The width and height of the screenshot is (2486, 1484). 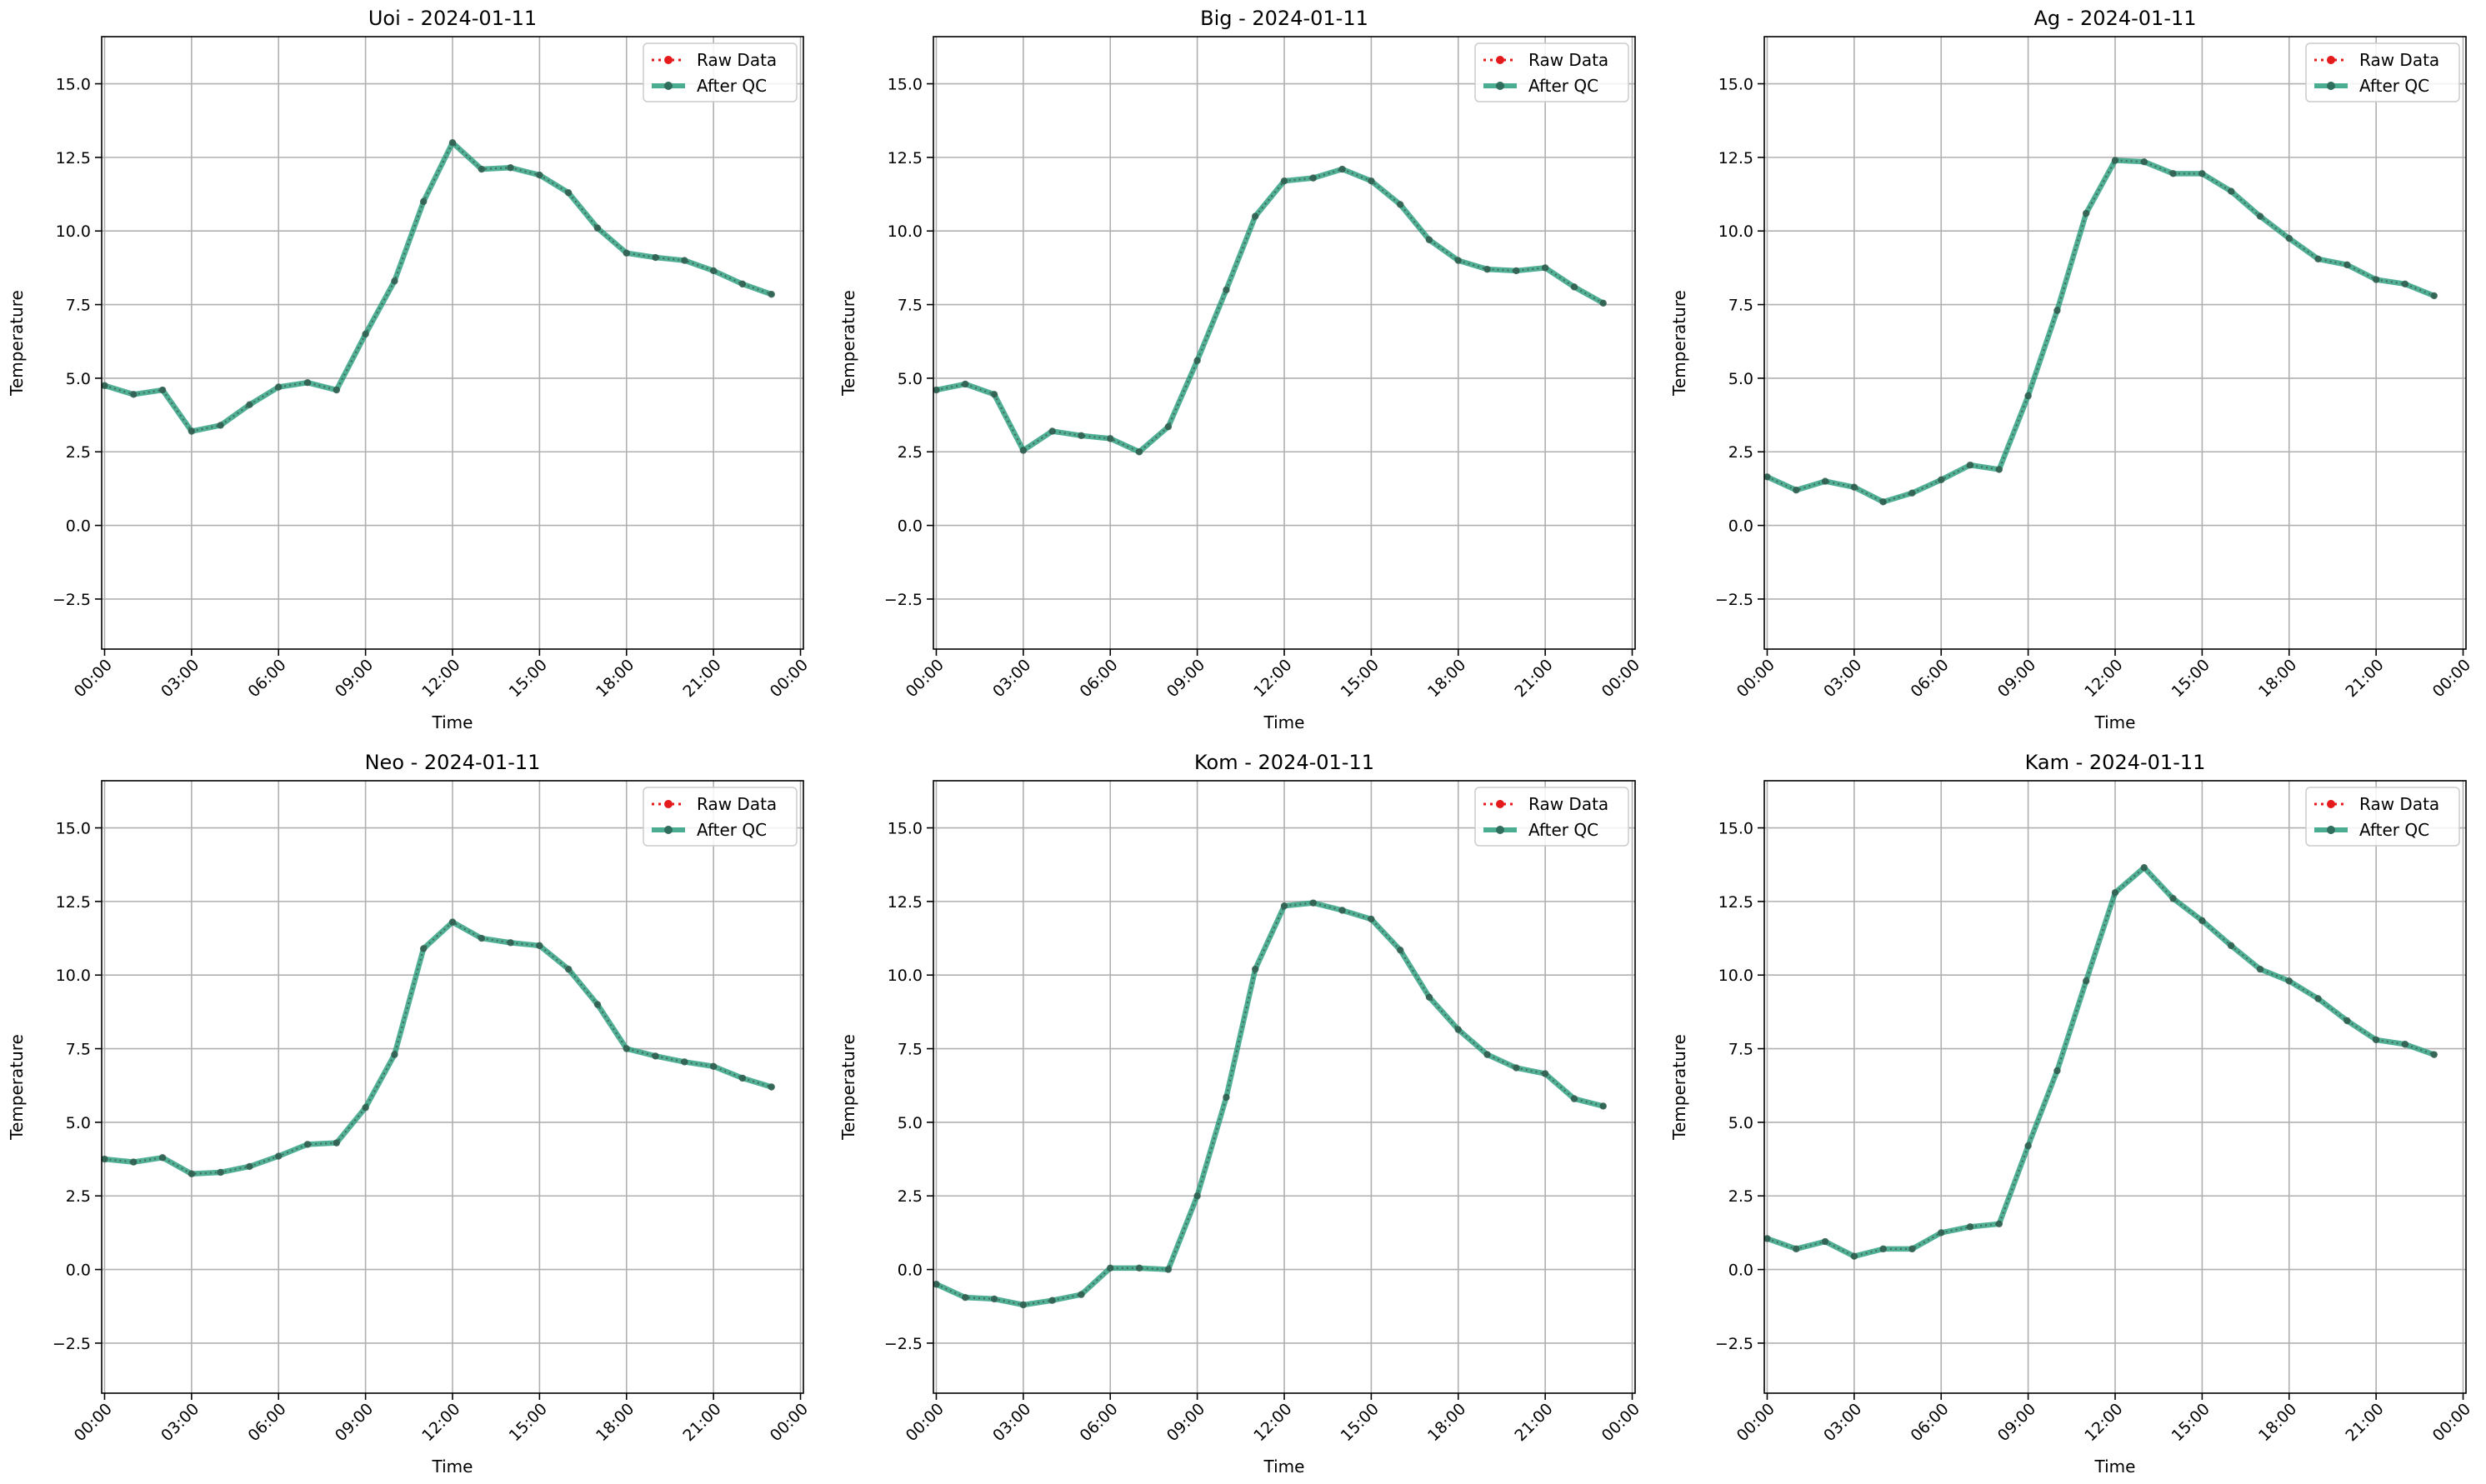 I want to click on x-tick-label: 18:00, so click(x=615, y=1422).